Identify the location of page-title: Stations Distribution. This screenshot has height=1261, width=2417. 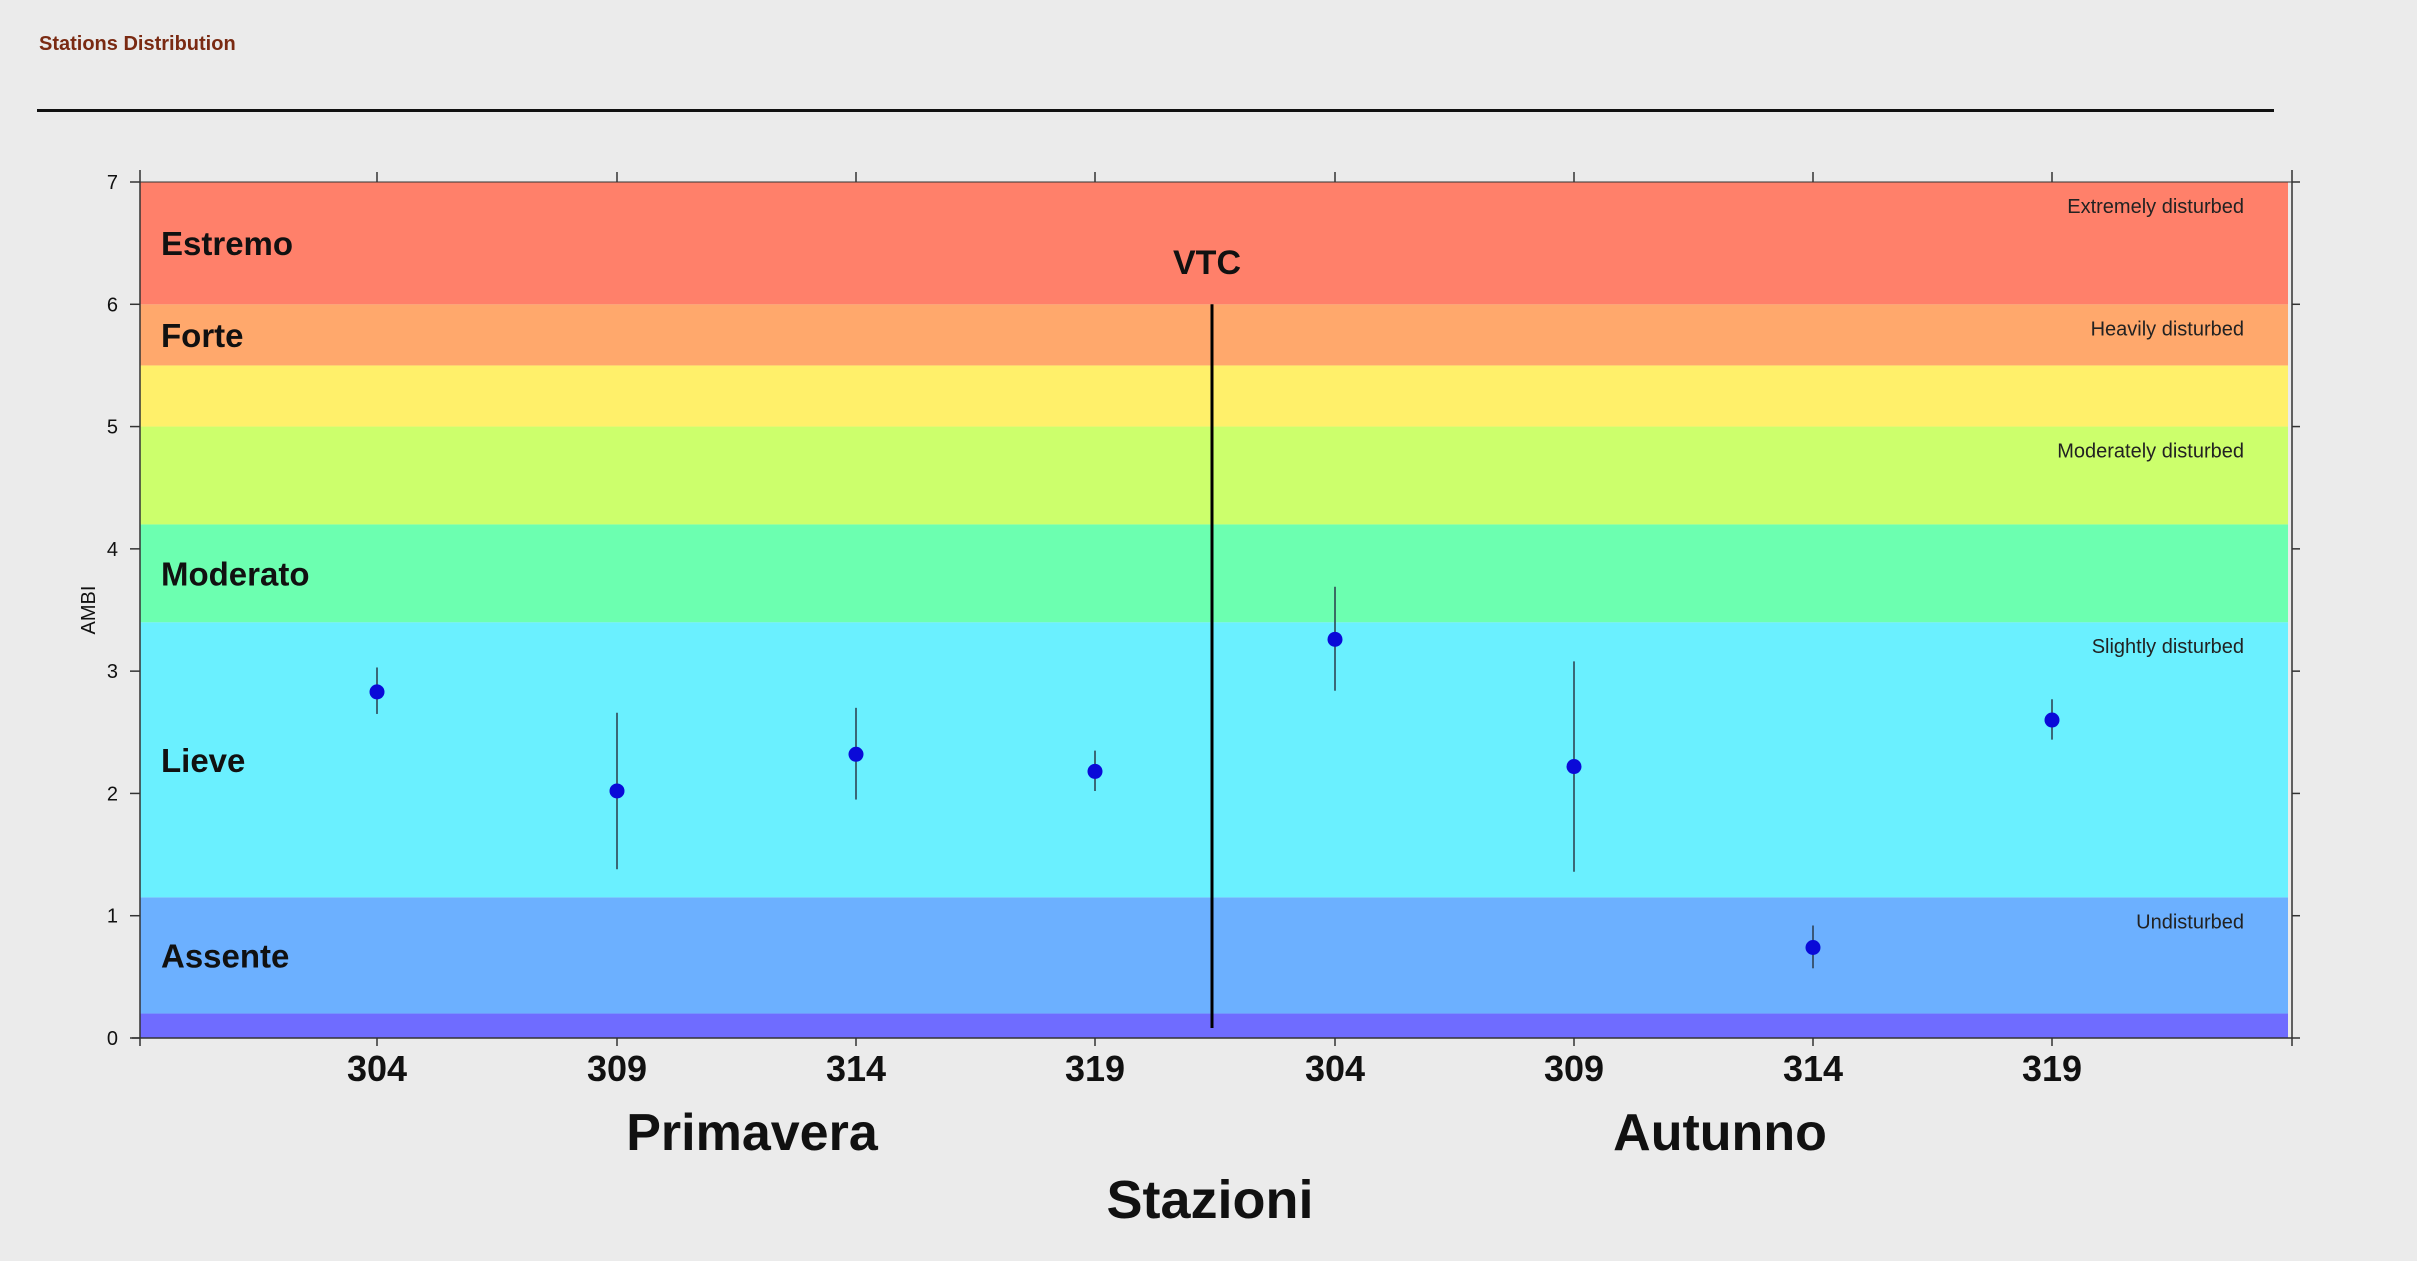
(137, 44).